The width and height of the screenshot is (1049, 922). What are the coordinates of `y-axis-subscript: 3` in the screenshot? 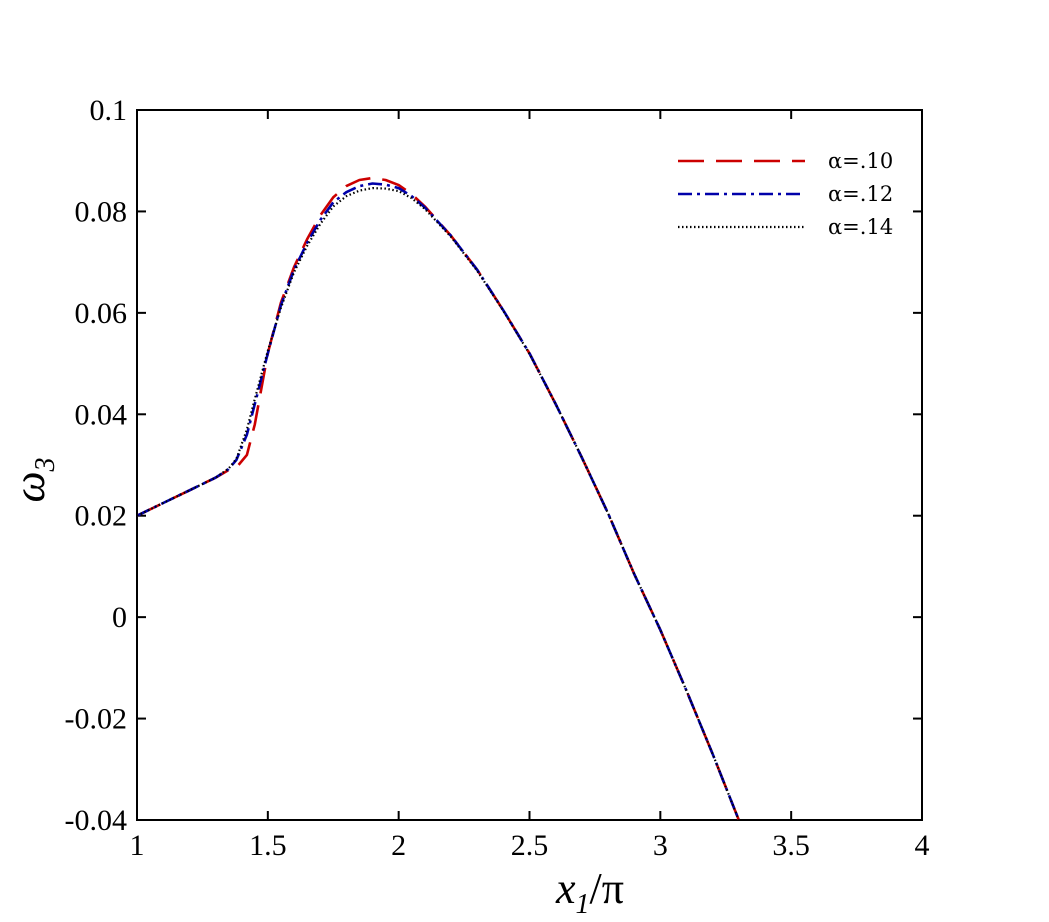 It's located at (45, 464).